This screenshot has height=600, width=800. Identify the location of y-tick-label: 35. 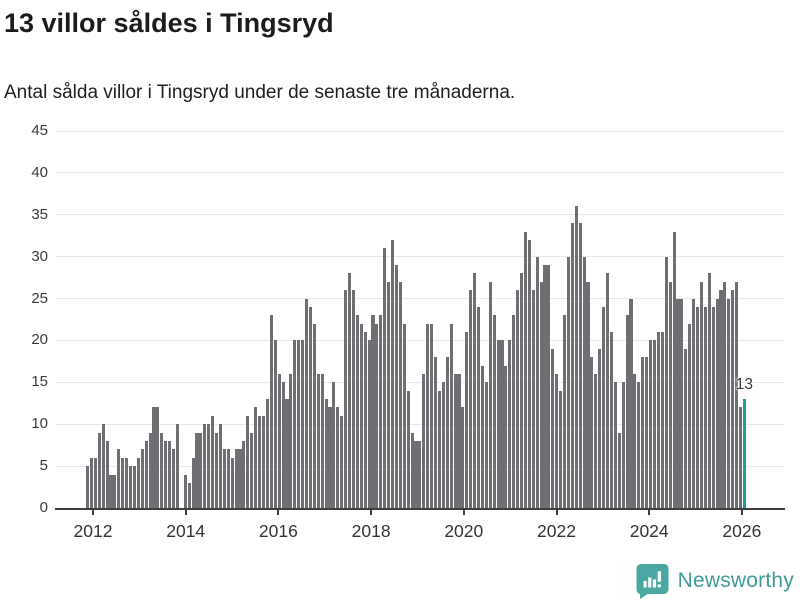
(39, 214).